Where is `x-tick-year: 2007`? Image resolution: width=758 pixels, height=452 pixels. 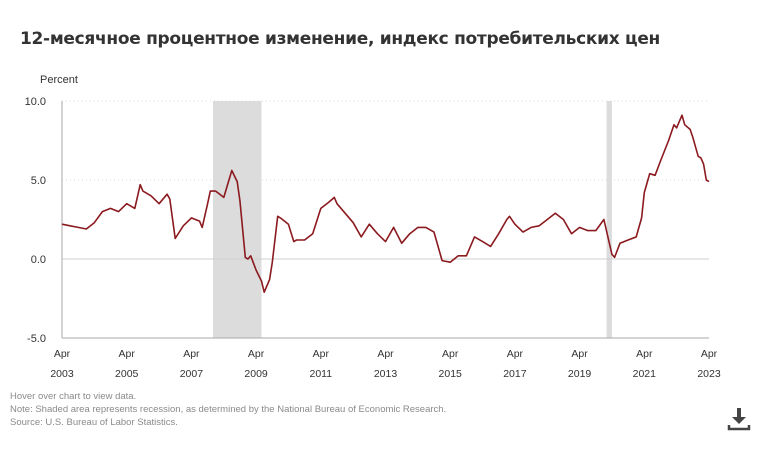
x-tick-year: 2007 is located at coordinates (192, 374).